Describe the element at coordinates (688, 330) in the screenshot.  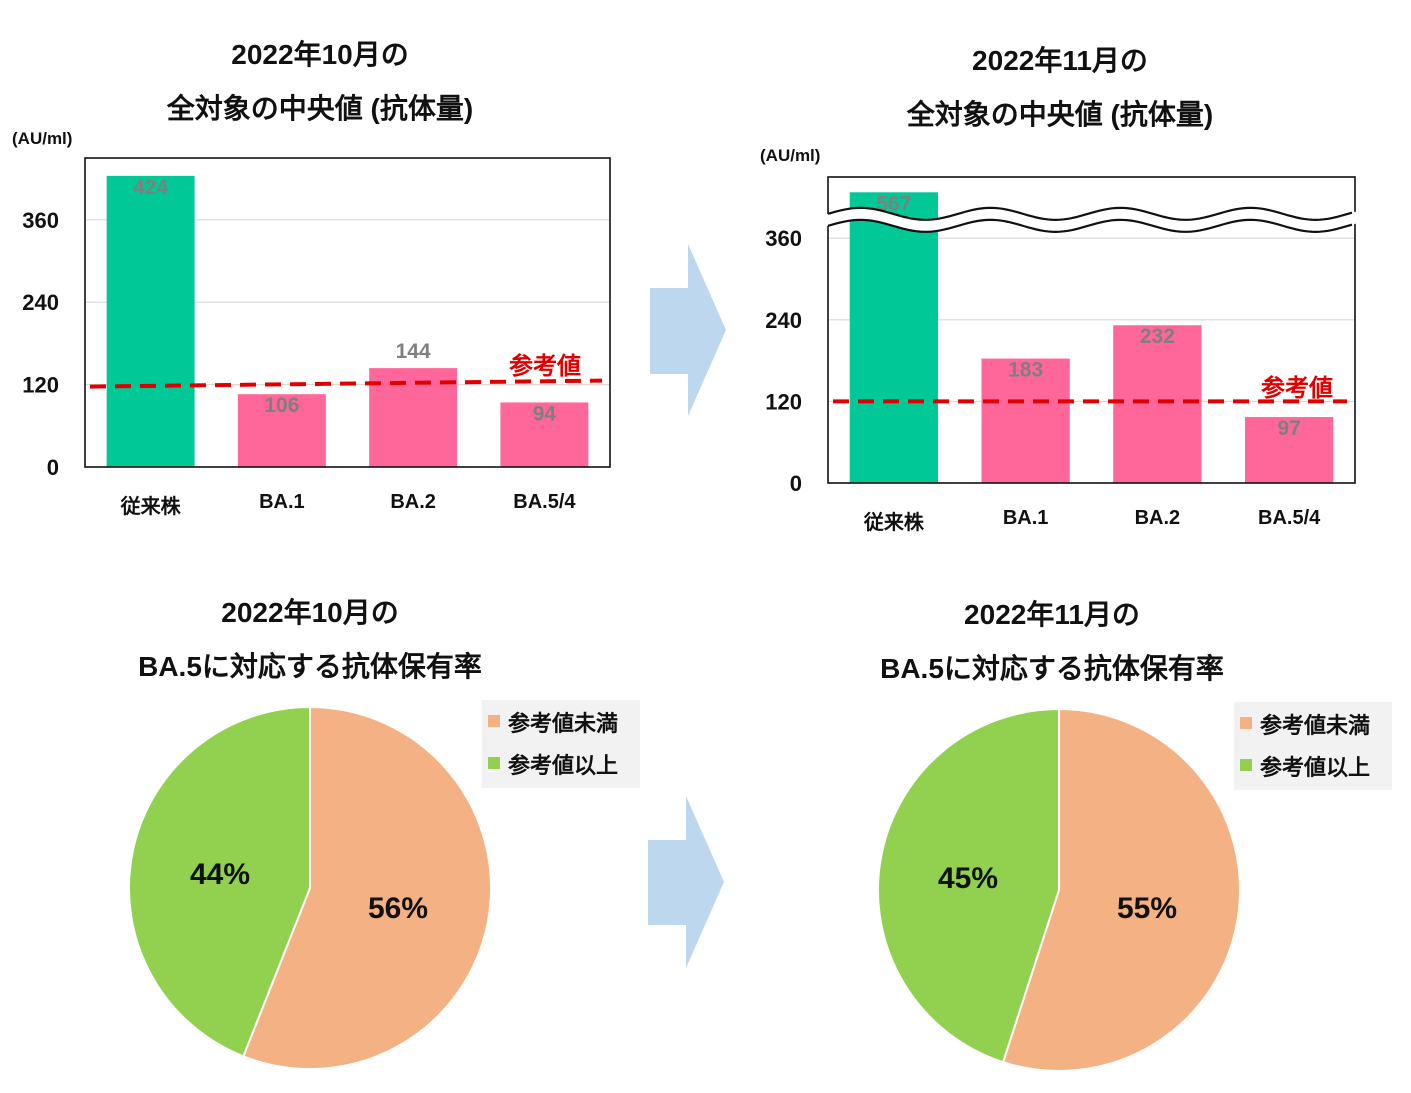
I see `arrow-right-top-icon` at that location.